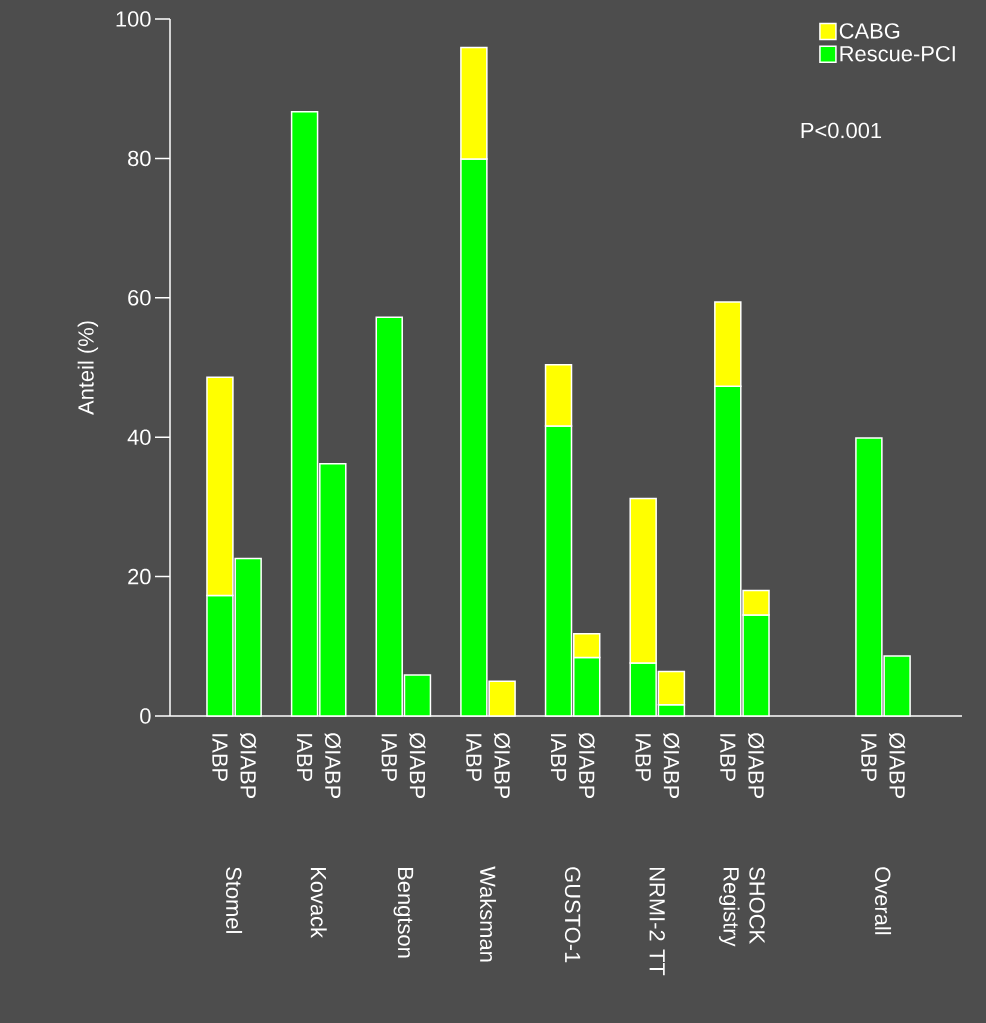 The height and width of the screenshot is (1023, 986). Describe the element at coordinates (133, 19) in the screenshot. I see `y-tick-label: 100` at that location.